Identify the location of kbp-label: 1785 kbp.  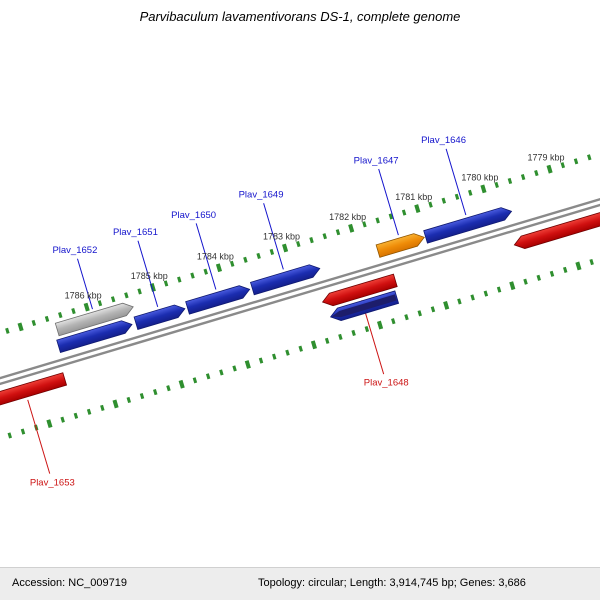
(149, 276).